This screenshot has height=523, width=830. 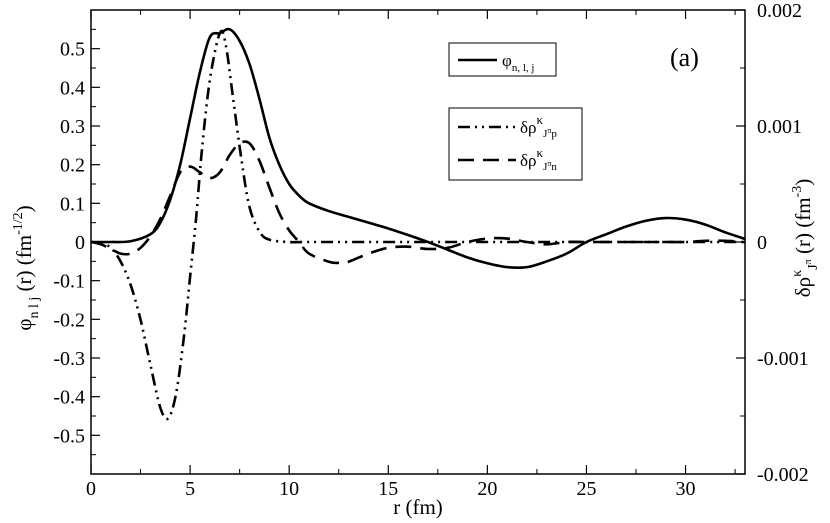 What do you see at coordinates (779, 11) in the screenshot?
I see `y-right-tick-label: 0.002` at bounding box center [779, 11].